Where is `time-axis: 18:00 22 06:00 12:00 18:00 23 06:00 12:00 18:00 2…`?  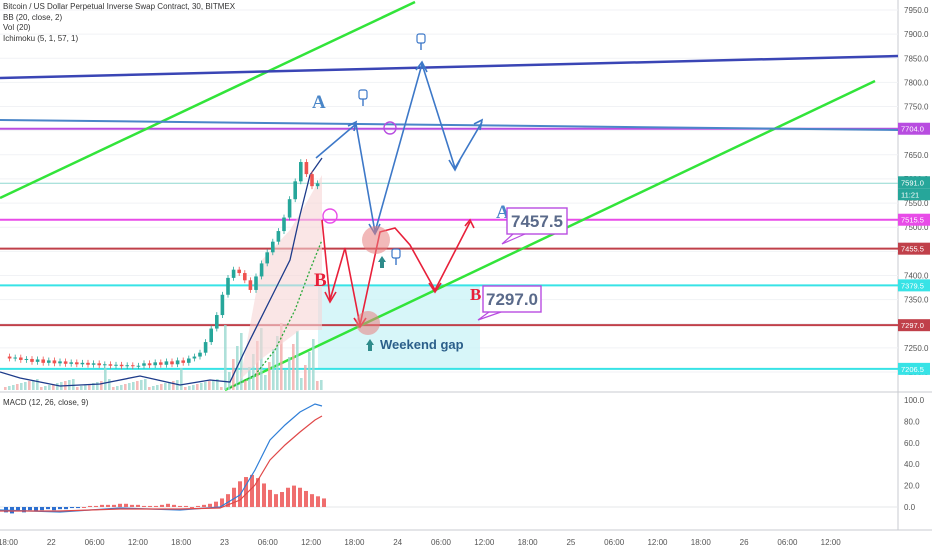 time-axis: 18:00 22 06:00 12:00 18:00 23 06:00 12:00 18:00 2… is located at coordinates (420, 542).